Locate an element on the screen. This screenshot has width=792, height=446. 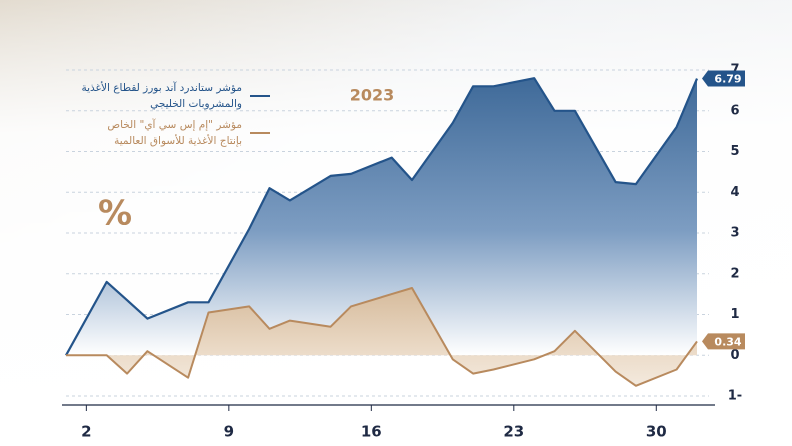
x-tick-label: 30 is located at coordinates (656, 432).